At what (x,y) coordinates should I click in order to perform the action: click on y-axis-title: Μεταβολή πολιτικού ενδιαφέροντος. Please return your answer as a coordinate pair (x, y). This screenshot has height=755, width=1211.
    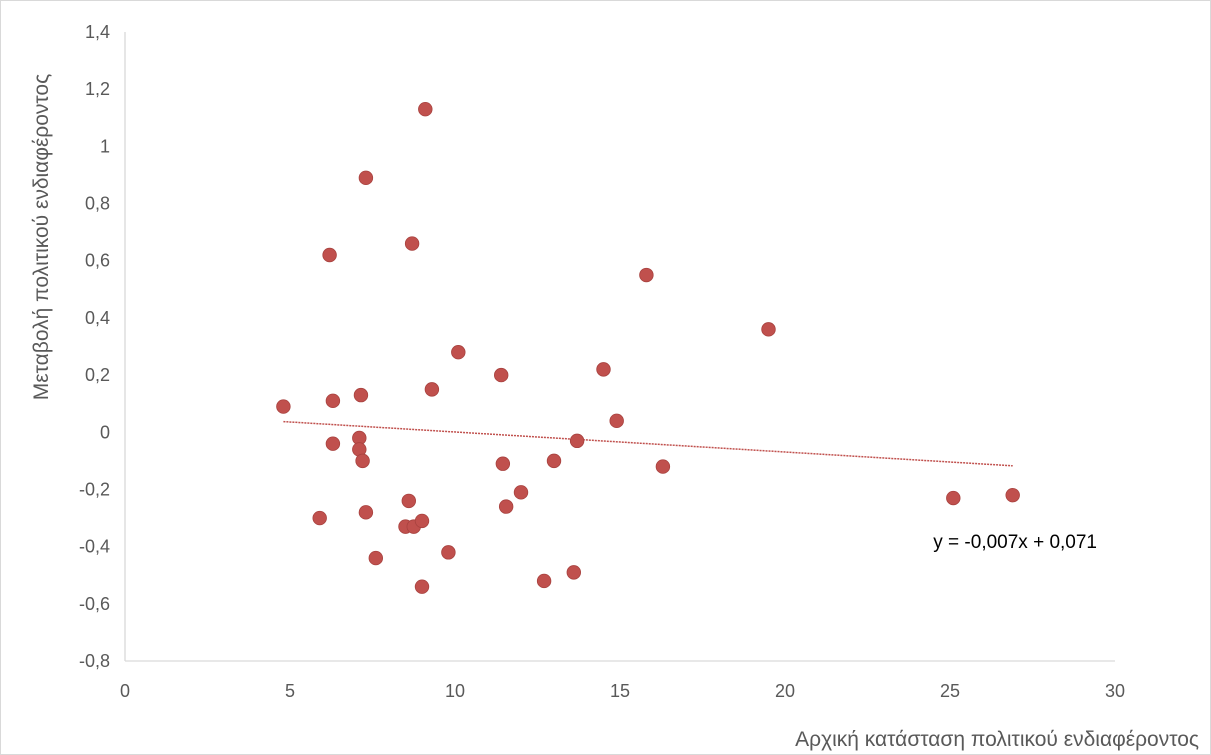
    Looking at the image, I should click on (41, 237).